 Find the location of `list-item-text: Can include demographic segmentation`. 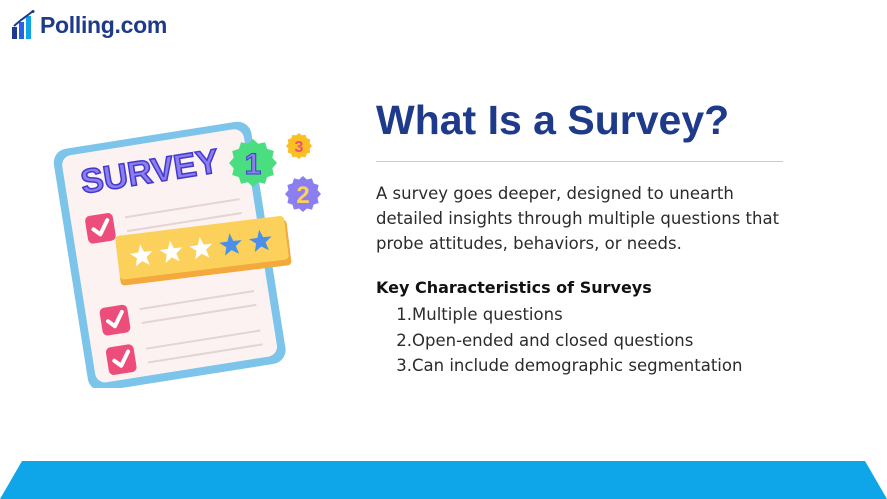

list-item-text: Can include demographic segmentation is located at coordinates (577, 365).